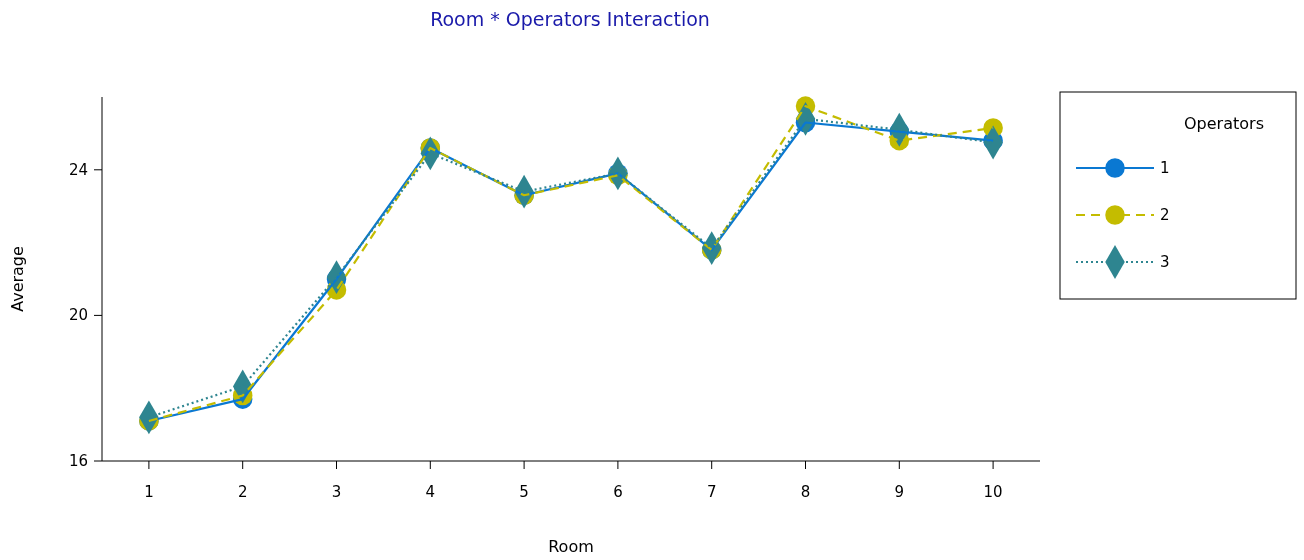 The height and width of the screenshot is (560, 1304). What do you see at coordinates (78, 169) in the screenshot?
I see `y-tick-label: 24` at bounding box center [78, 169].